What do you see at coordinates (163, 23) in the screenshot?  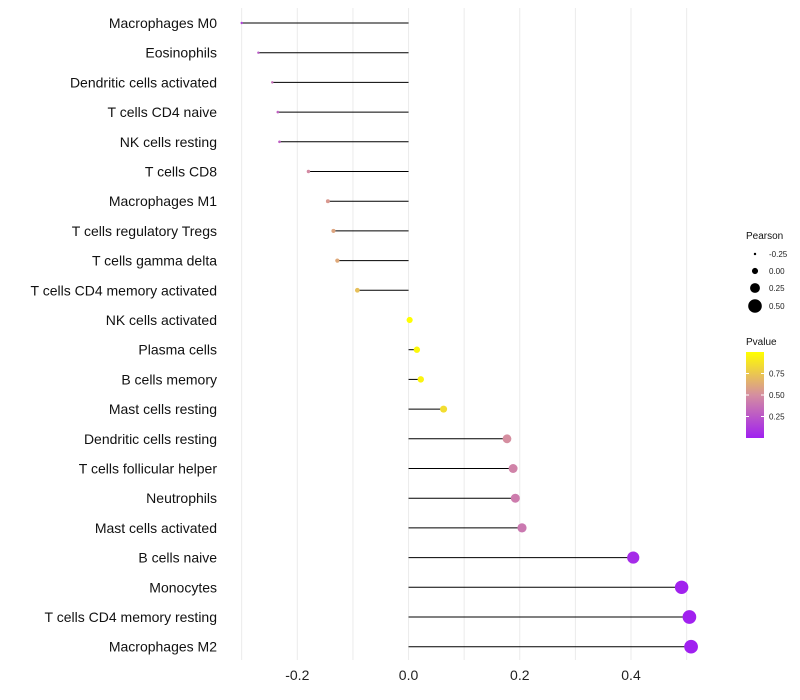 I see `category-label: Macrophages M0` at bounding box center [163, 23].